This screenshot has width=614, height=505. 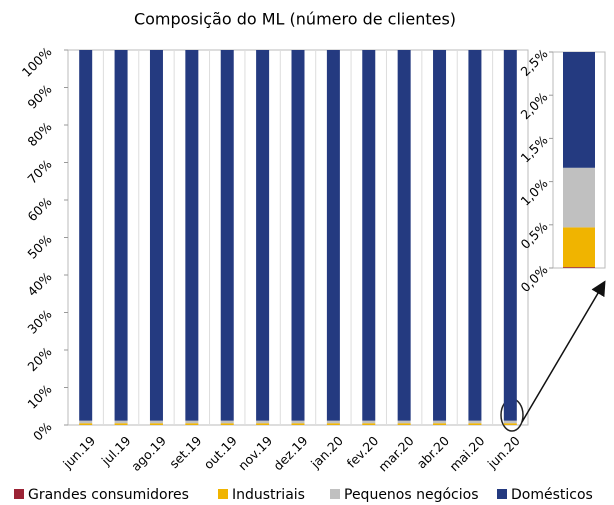 What do you see at coordinates (39, 209) in the screenshot?
I see `y-tick-label: 60%` at bounding box center [39, 209].